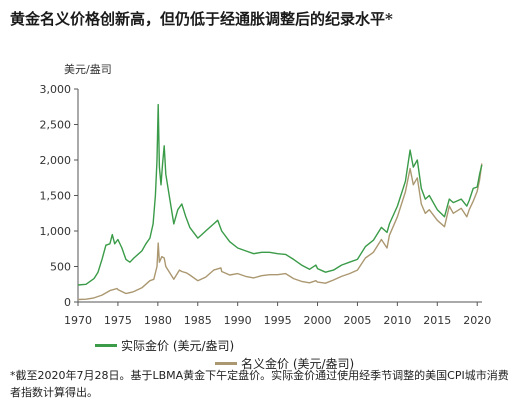 The height and width of the screenshot is (409, 521). I want to click on y-tick-label: 0, so click(67, 302).